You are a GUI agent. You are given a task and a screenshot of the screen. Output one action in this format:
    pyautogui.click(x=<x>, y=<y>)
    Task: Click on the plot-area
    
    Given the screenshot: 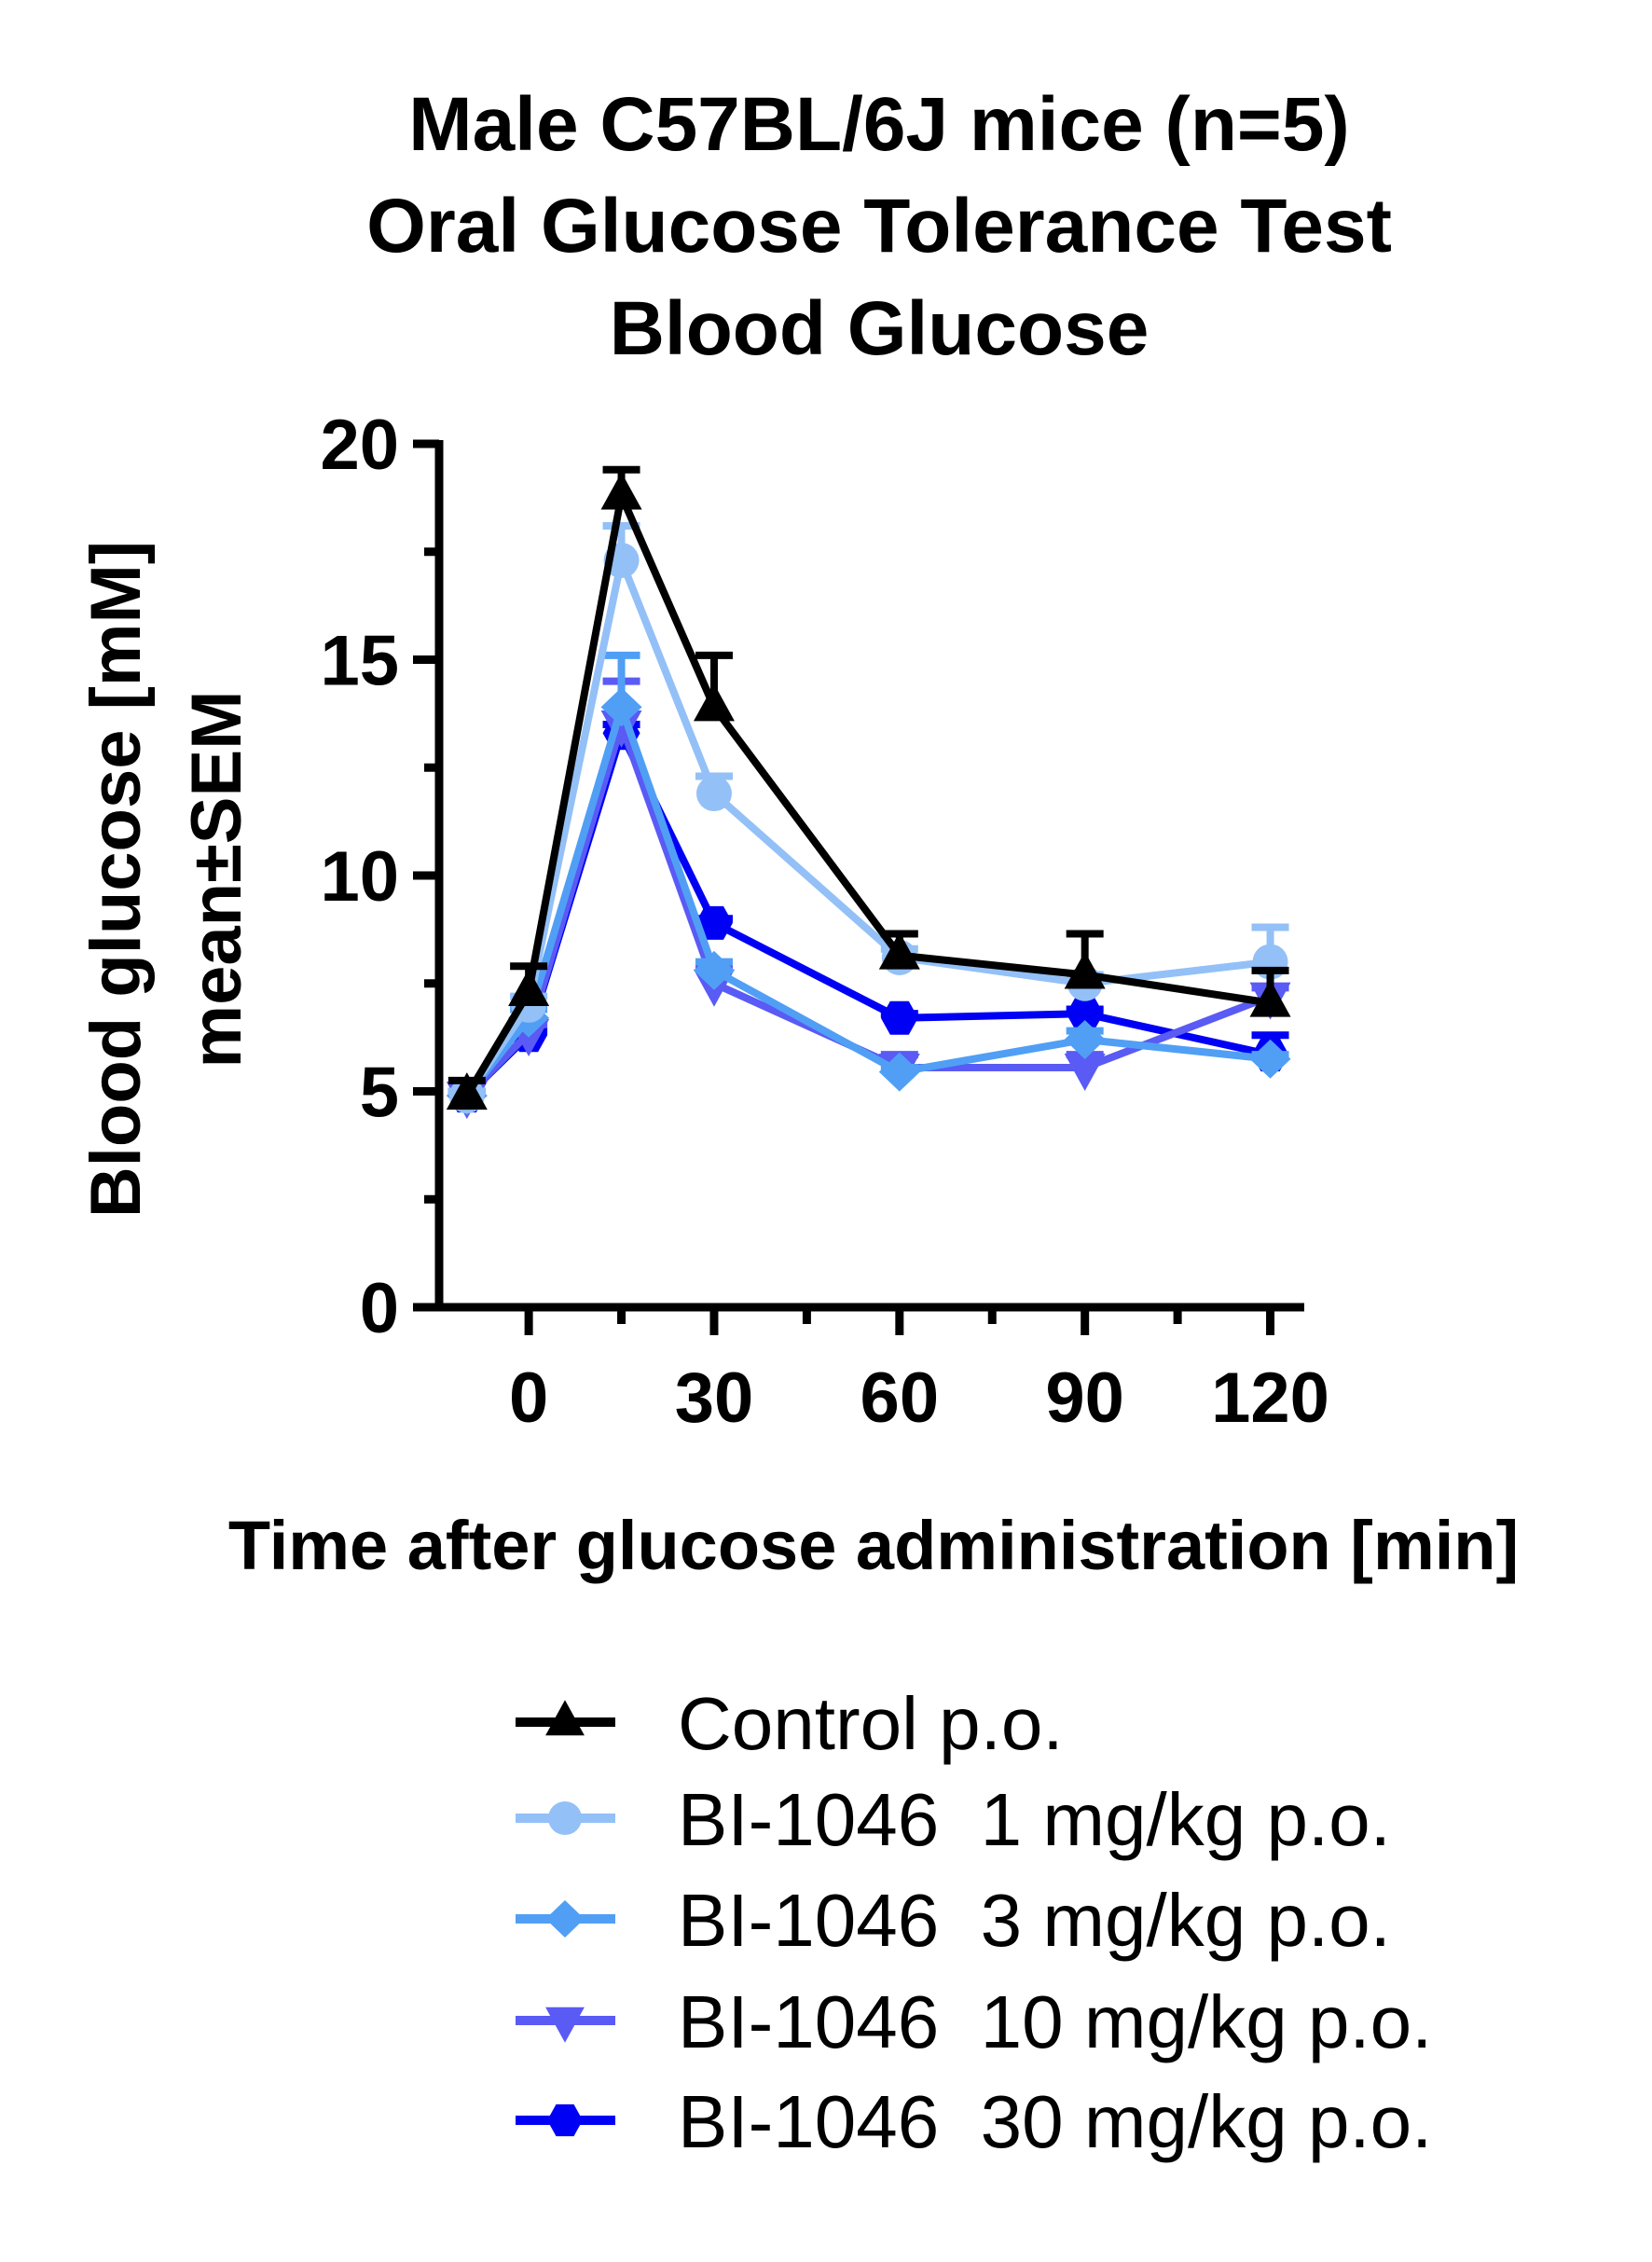 What is the action you would take?
    pyautogui.click(x=869, y=792)
    